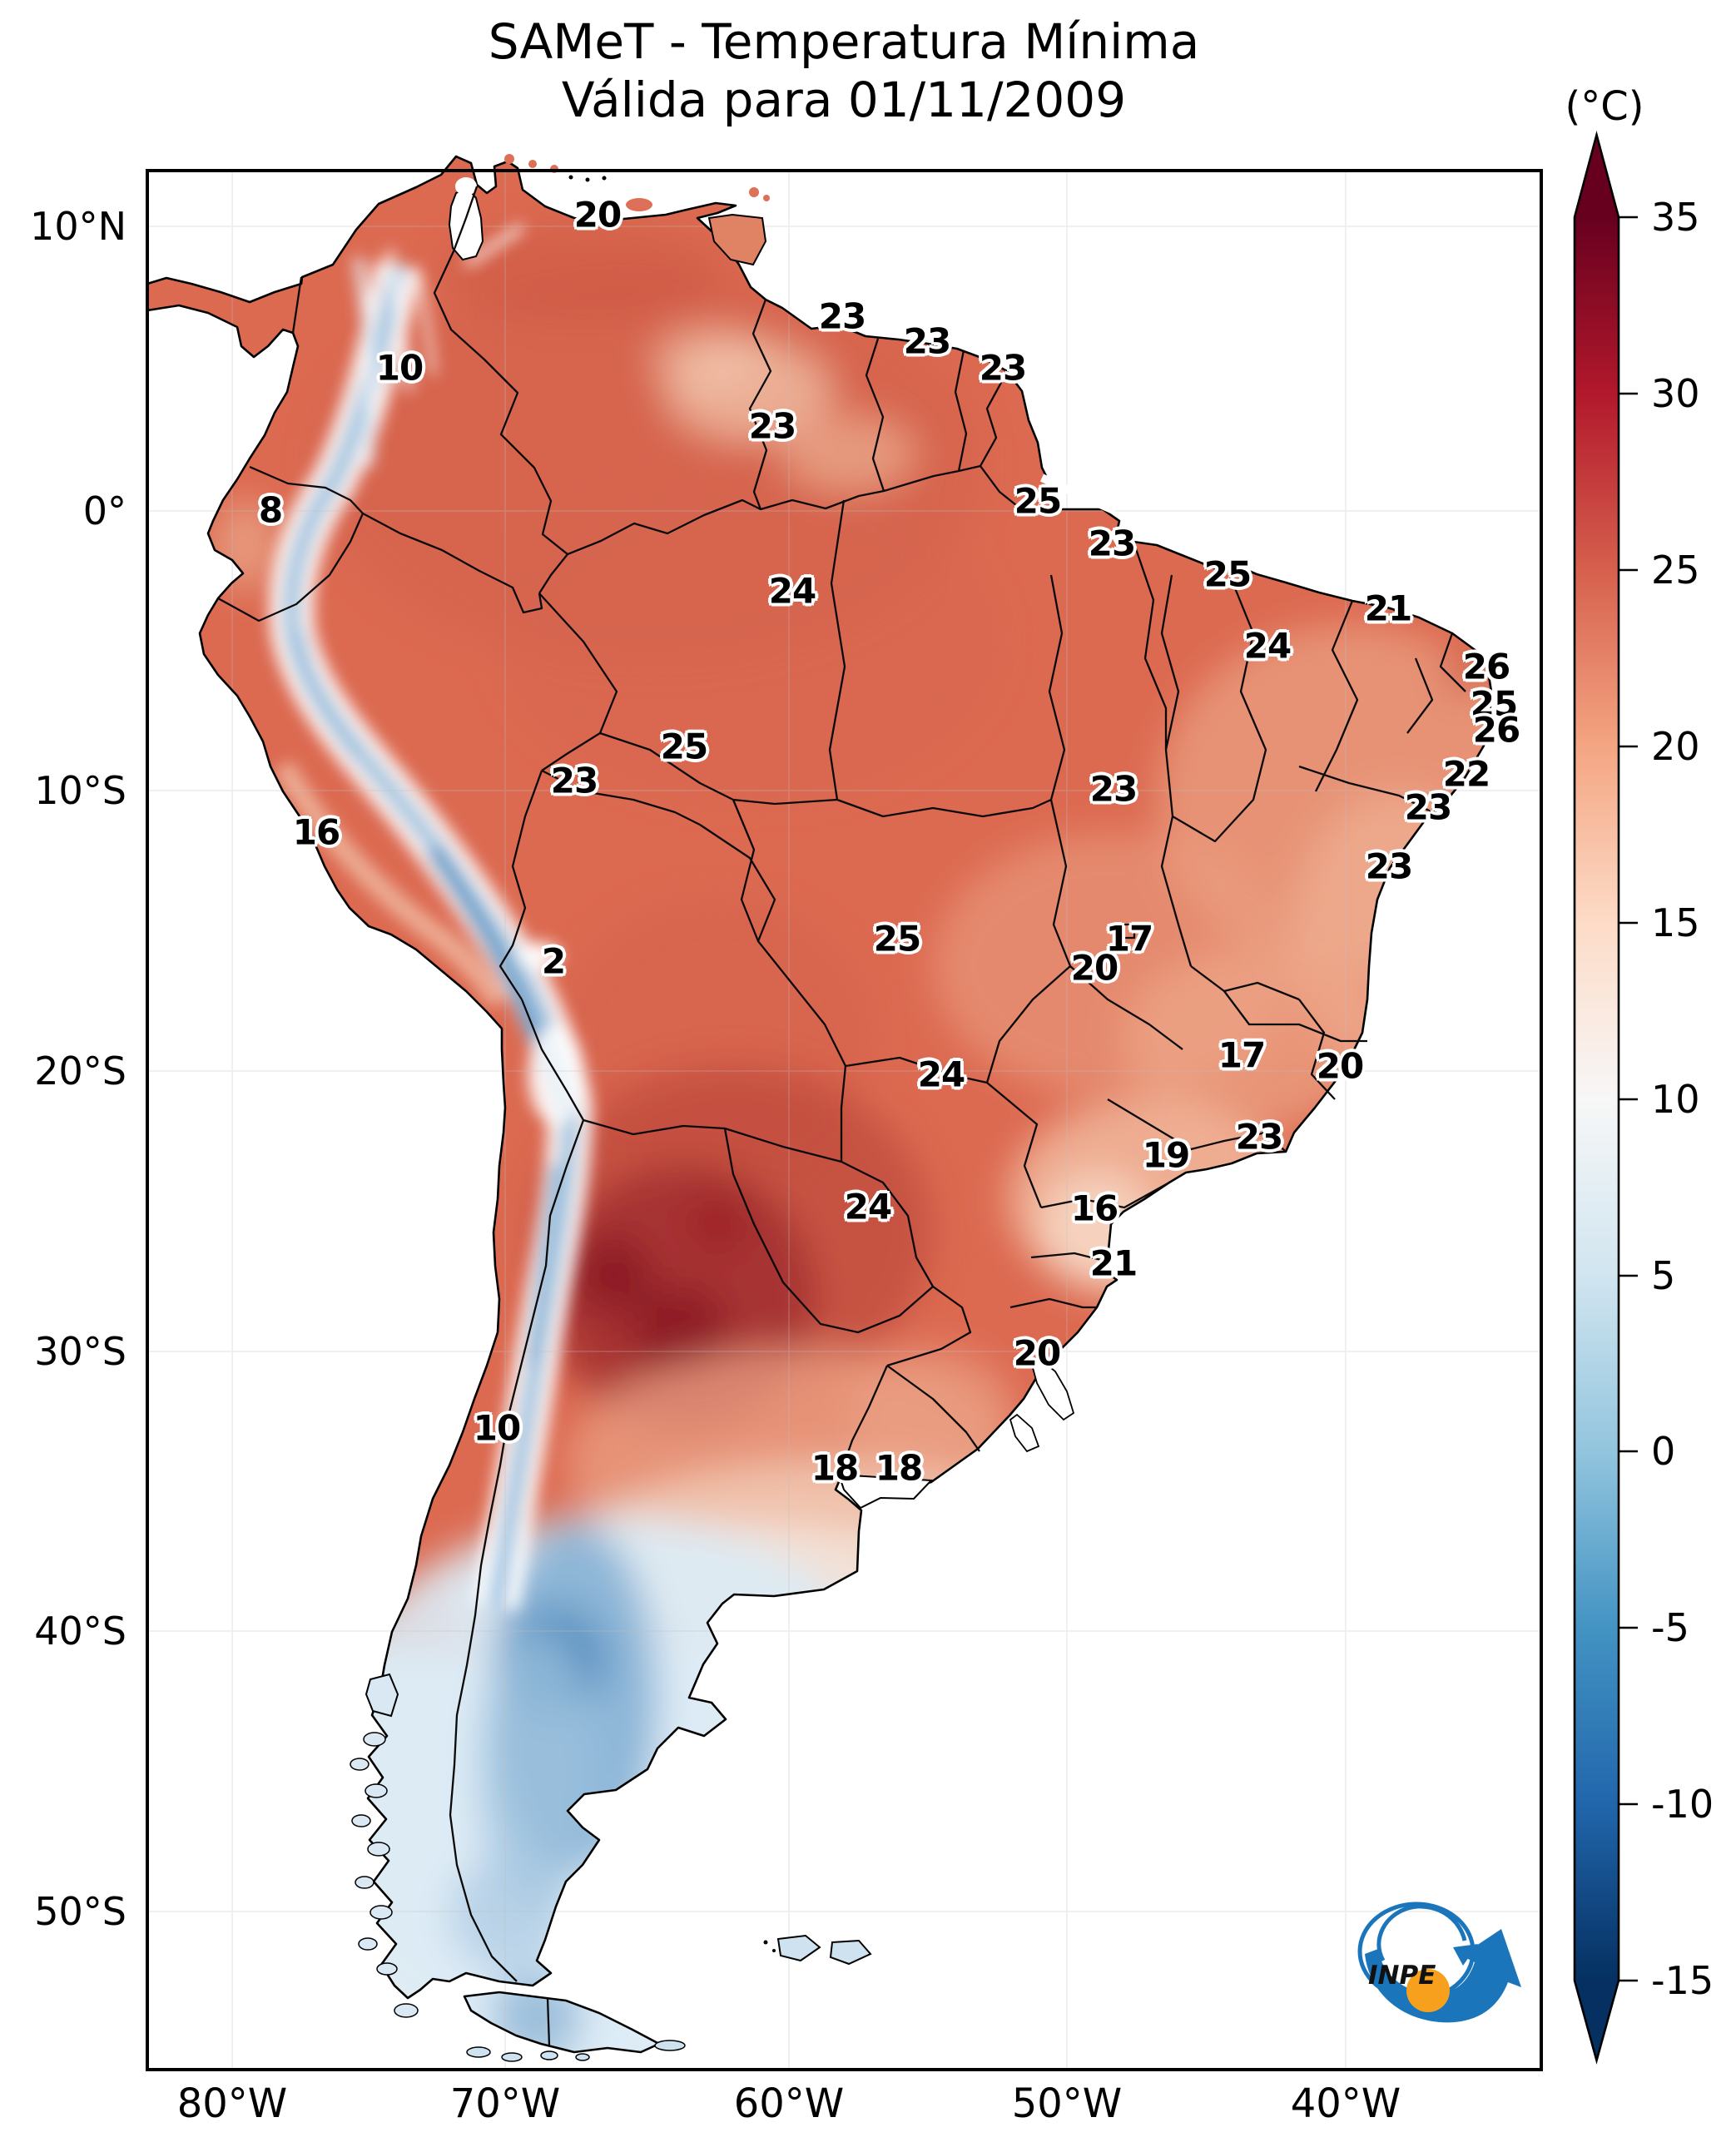  I want to click on latitude-tick-label: 0°, so click(104, 510).